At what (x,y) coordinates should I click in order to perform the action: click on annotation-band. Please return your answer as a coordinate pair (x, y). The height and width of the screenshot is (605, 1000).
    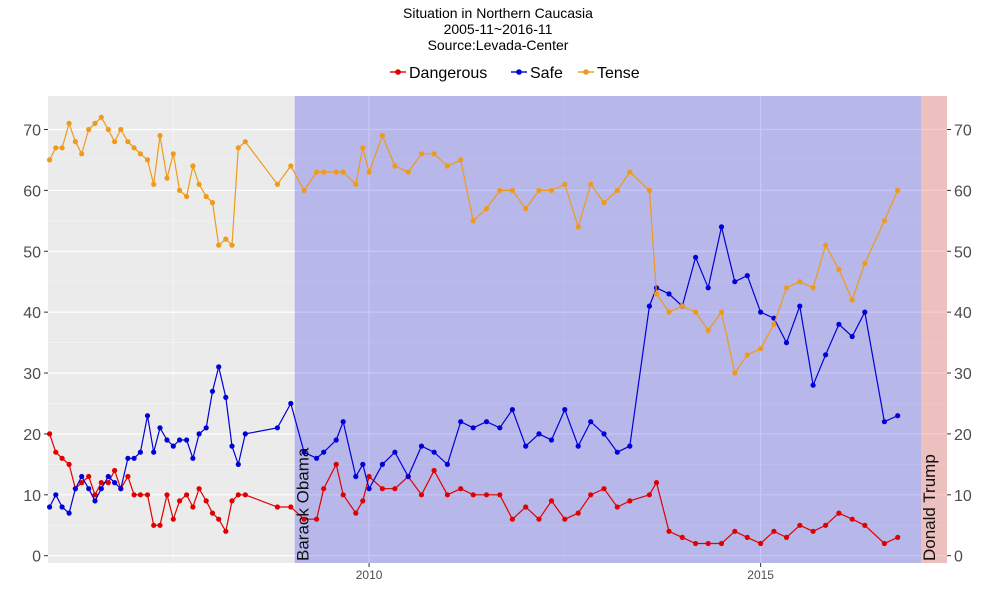
    Looking at the image, I should click on (934, 329).